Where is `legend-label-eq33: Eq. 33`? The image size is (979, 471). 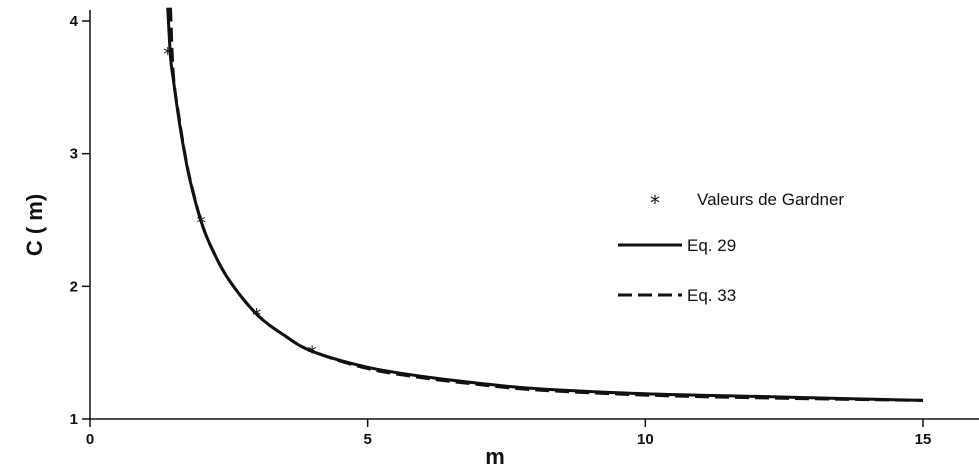
legend-label-eq33: Eq. 33 is located at coordinates (711, 295).